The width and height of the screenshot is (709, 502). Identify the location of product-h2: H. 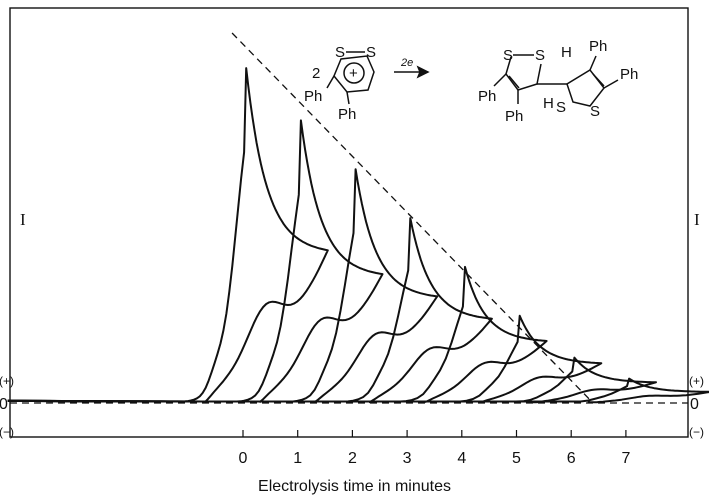
(566, 52).